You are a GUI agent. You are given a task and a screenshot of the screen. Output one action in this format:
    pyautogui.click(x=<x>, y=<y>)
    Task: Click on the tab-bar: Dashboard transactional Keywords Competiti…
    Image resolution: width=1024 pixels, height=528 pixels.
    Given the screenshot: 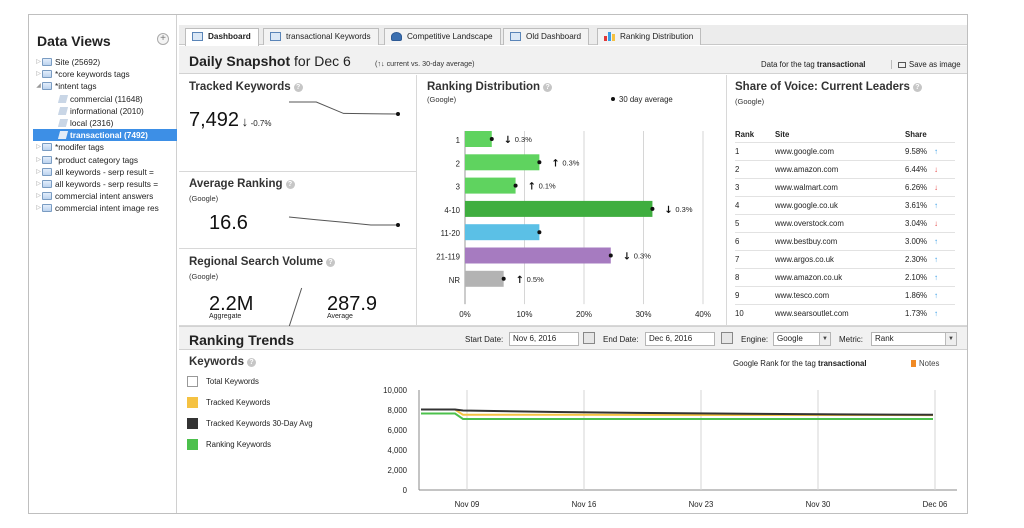 What is the action you would take?
    pyautogui.click(x=573, y=35)
    